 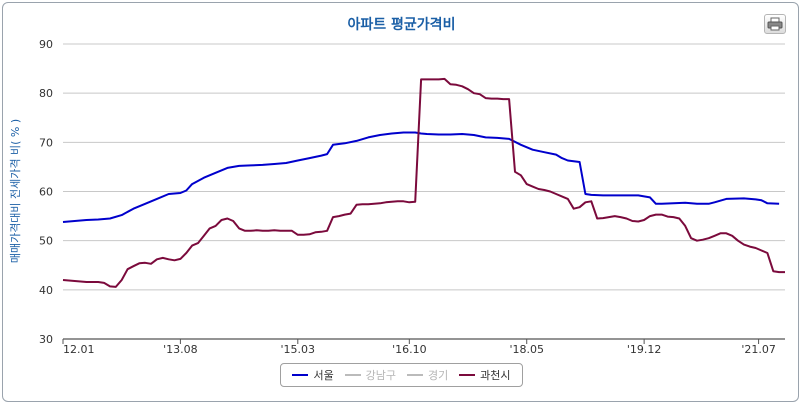 What do you see at coordinates (401, 25) in the screenshot?
I see `chart-title: 아파트 평균가격비` at bounding box center [401, 25].